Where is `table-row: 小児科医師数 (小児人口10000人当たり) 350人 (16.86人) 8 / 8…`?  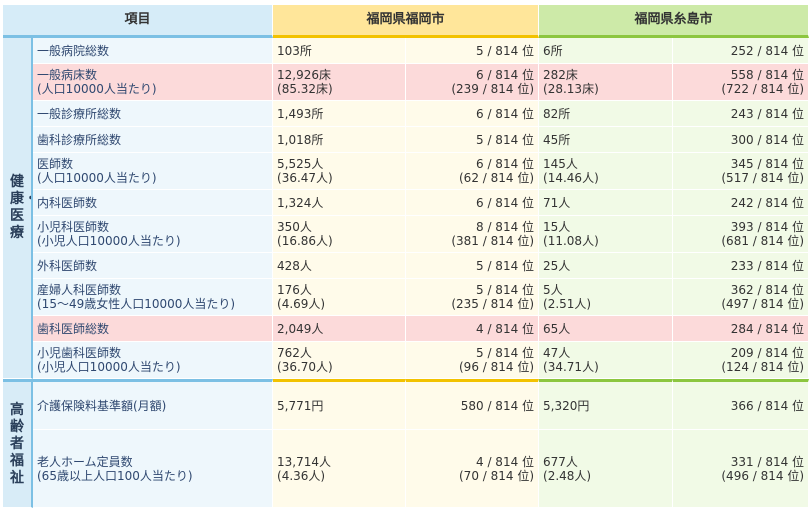 table-row: 小児科医師数 (小児人口10000人当たり) 350人 (16.86人) 8 / 8… is located at coordinates (406, 234).